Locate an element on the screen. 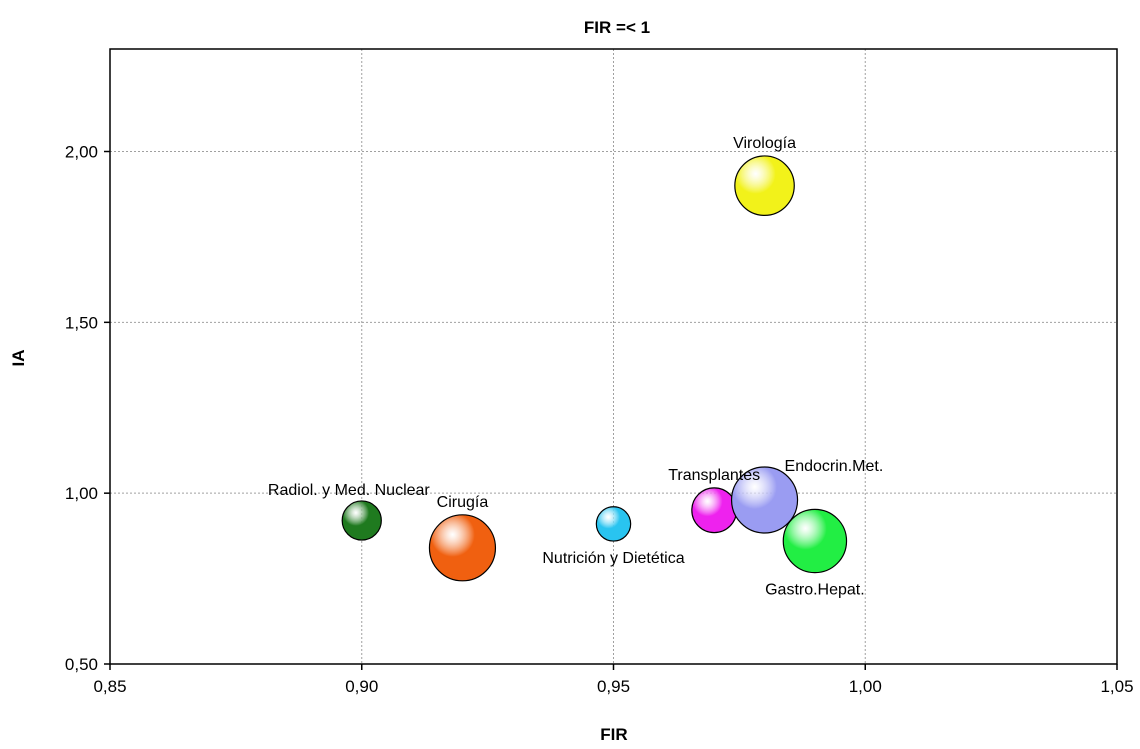 This screenshot has width=1140, height=749. y-tick-label: 1,00 is located at coordinates (81, 493).